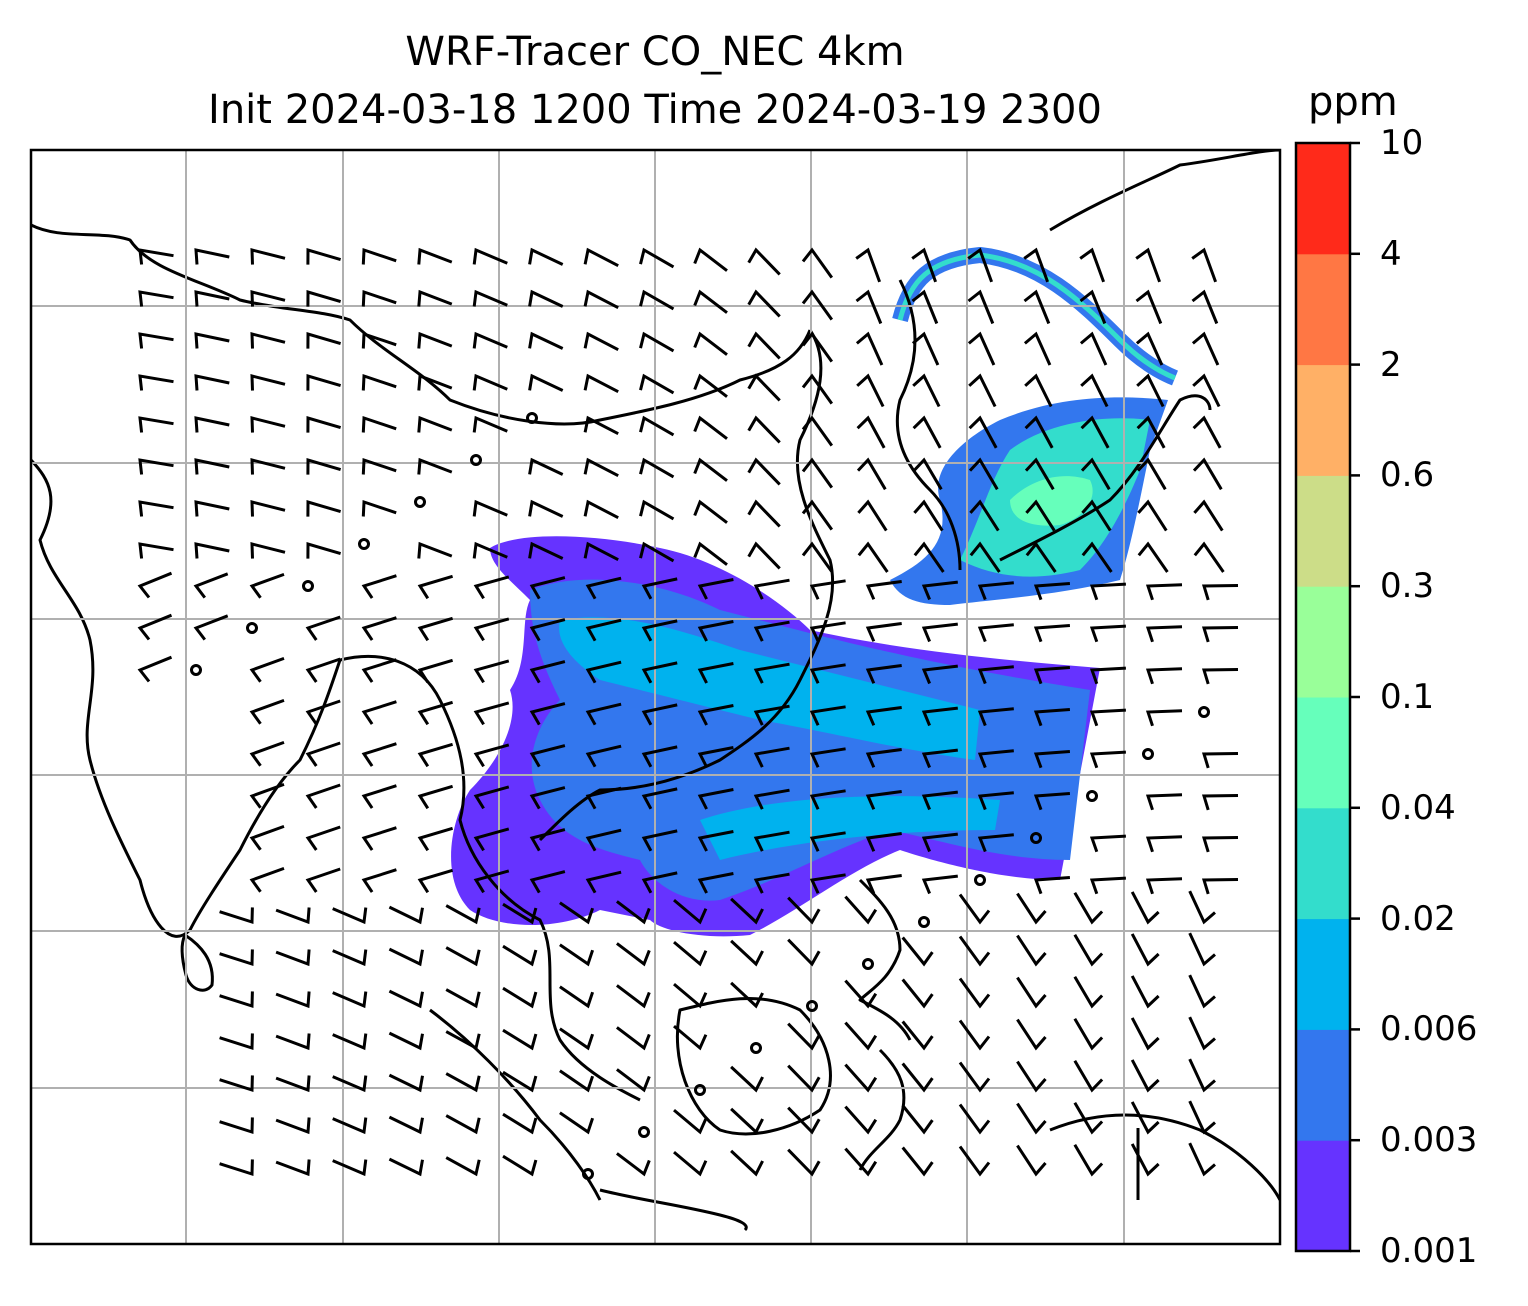 The image size is (1528, 1306). What do you see at coordinates (1407, 586) in the screenshot?
I see `colorbar-tick-label-6: 0.3` at bounding box center [1407, 586].